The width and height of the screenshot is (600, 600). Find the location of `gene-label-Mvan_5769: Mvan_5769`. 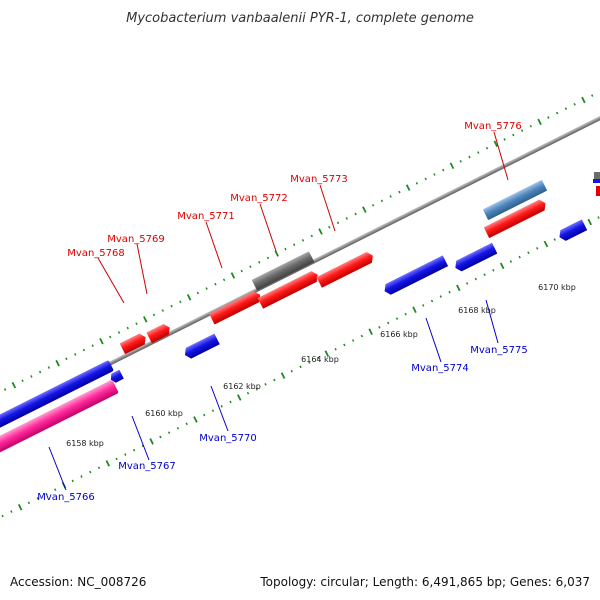

gene-label-Mvan_5769: Mvan_5769 is located at coordinates (135, 239).